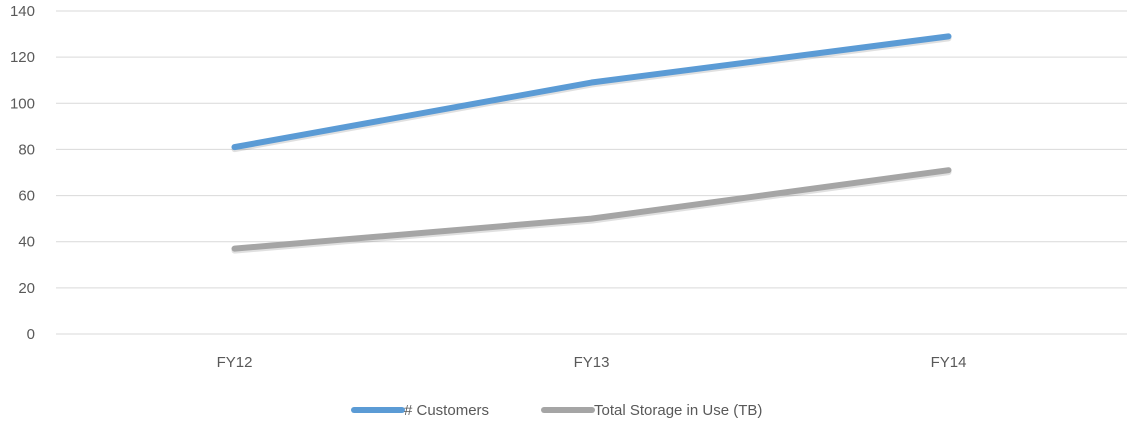  Describe the element at coordinates (22, 173) in the screenshot. I see `y-axis: 0 20 40 60 80 100 120 140` at that location.